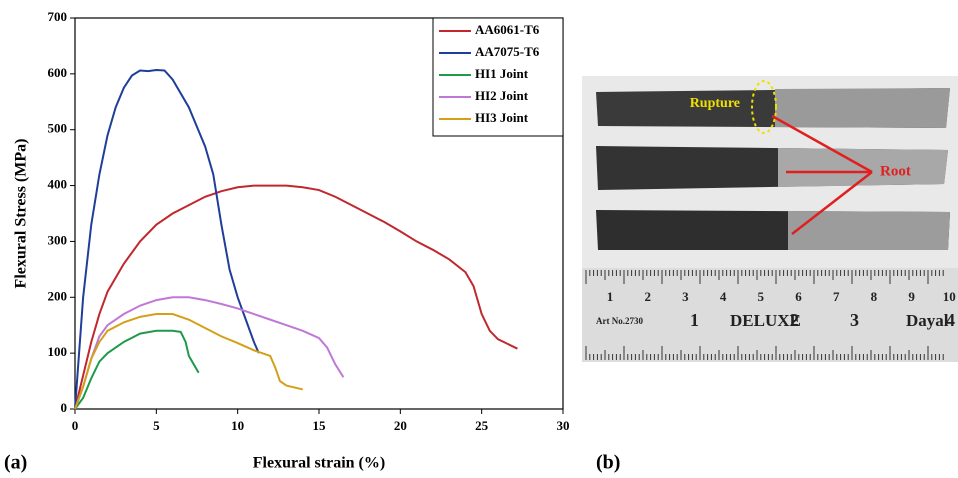  Describe the element at coordinates (874, 296) in the screenshot. I see `ruler-number: 8` at that location.